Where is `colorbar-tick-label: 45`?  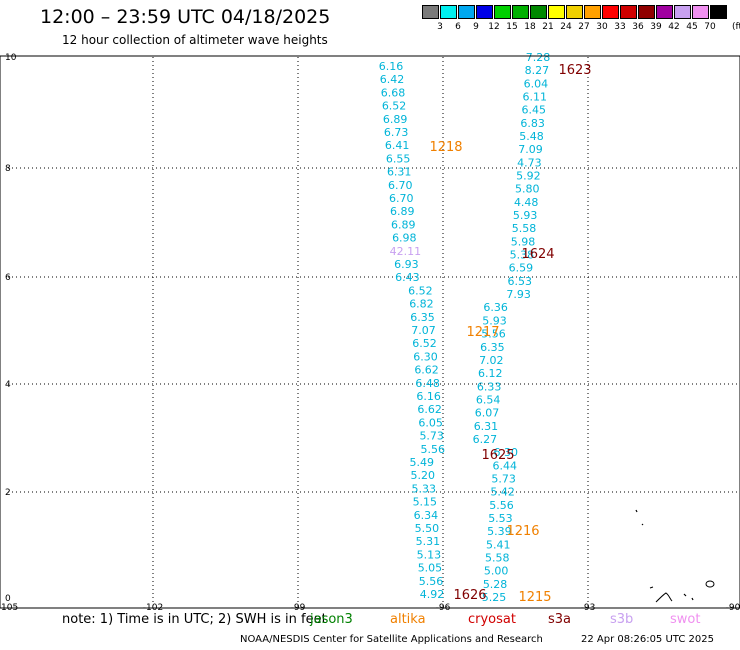
colorbar-tick-label: 45 is located at coordinates (692, 27).